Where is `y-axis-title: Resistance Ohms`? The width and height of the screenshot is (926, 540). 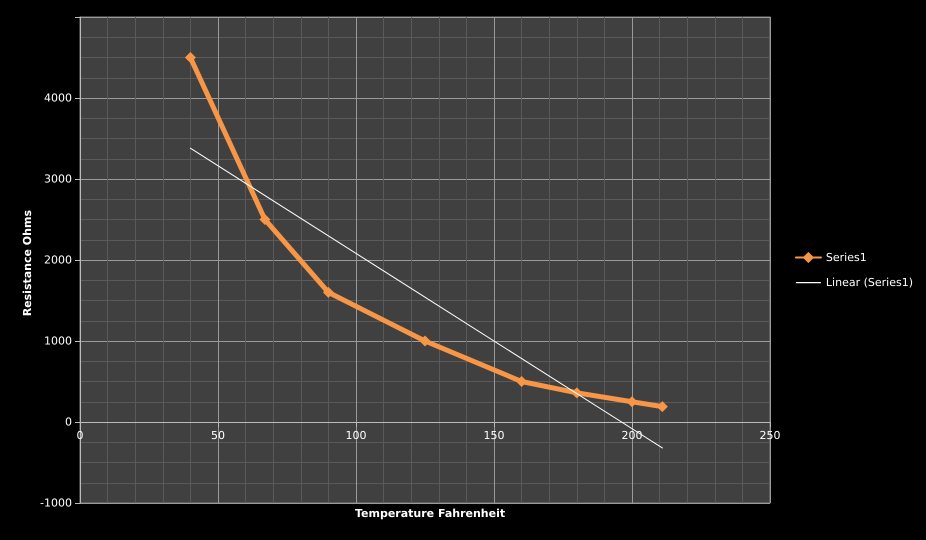
y-axis-title: Resistance Ohms is located at coordinates (27, 263).